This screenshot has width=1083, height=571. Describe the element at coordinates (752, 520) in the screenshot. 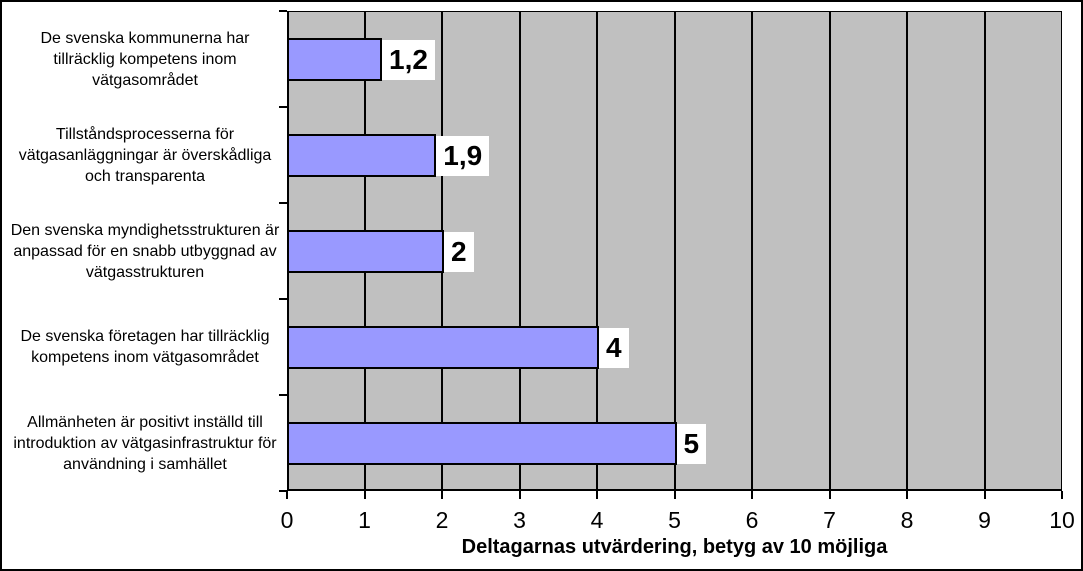

I see `x-tick-label-6: 6` at that location.